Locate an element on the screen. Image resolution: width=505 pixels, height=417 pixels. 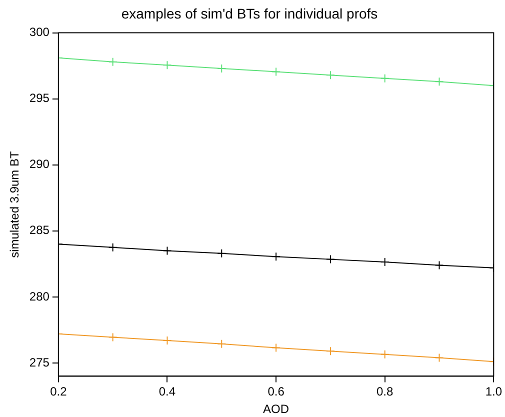
y-axis-title: simulated 3.9um BT is located at coordinates (15, 204).